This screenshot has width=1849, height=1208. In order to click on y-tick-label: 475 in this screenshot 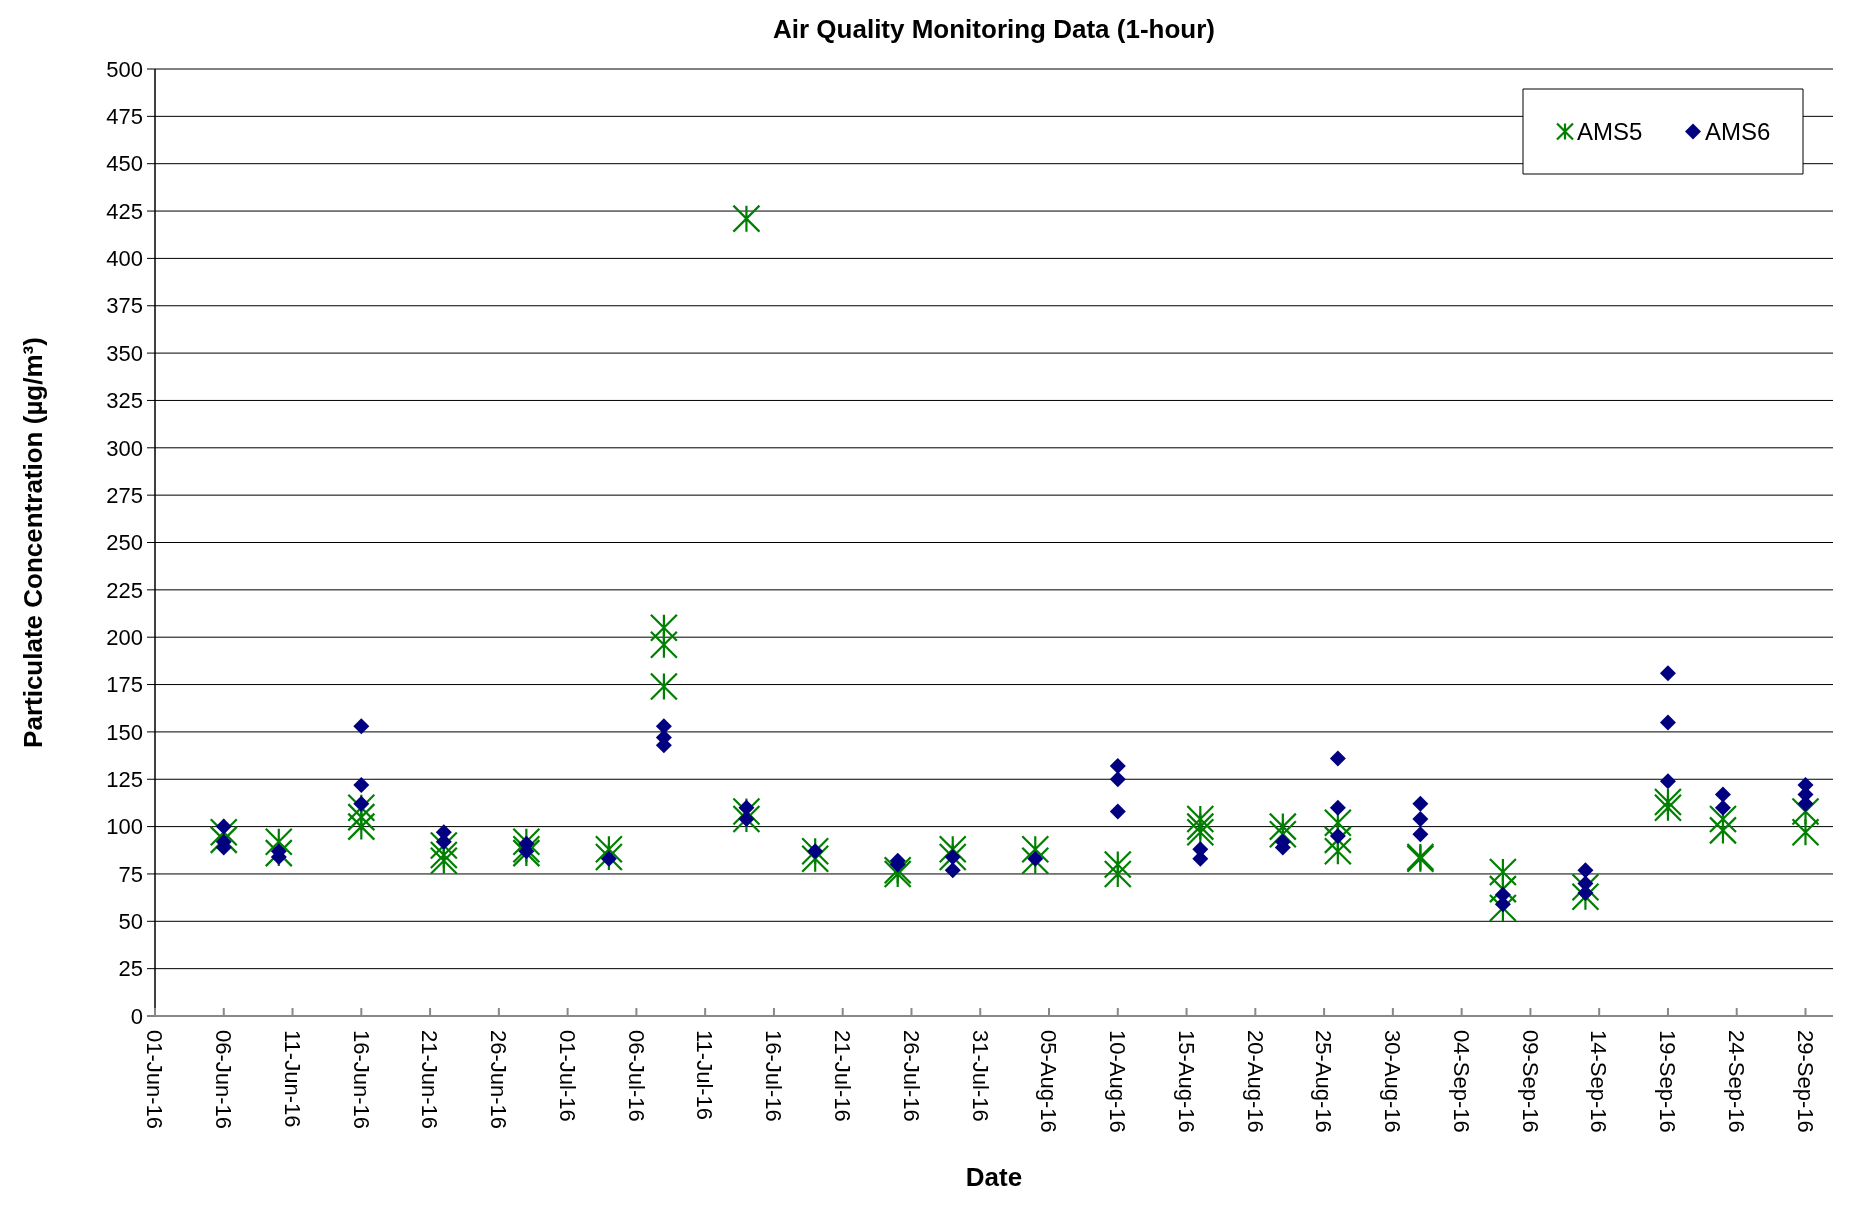, I will do `click(124, 117)`.